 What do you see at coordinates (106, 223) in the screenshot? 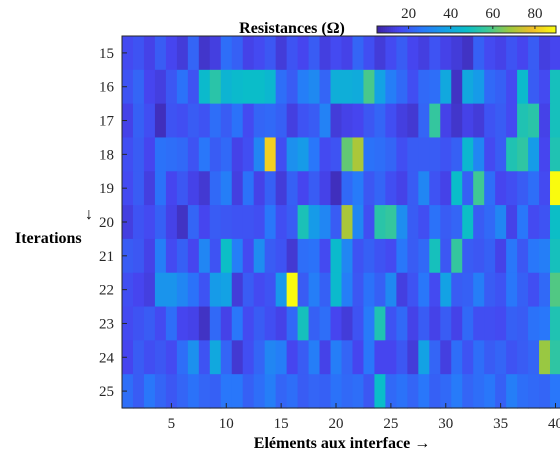
I see `y-tick-label: 20` at bounding box center [106, 223].